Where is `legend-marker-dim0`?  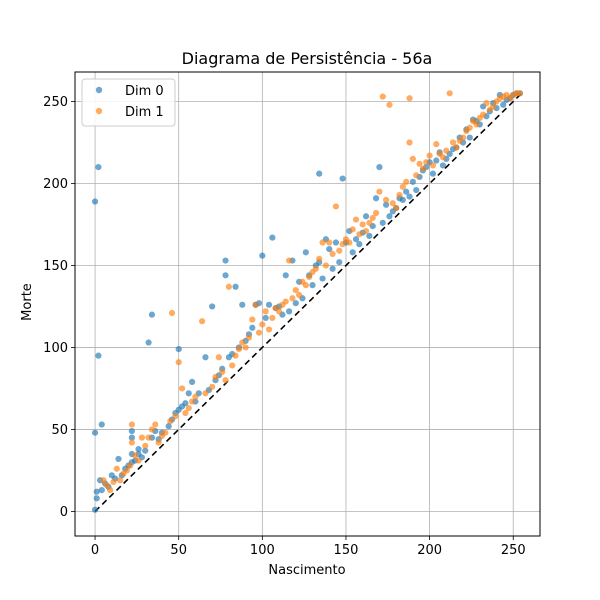 legend-marker-dim0 is located at coordinates (99, 90).